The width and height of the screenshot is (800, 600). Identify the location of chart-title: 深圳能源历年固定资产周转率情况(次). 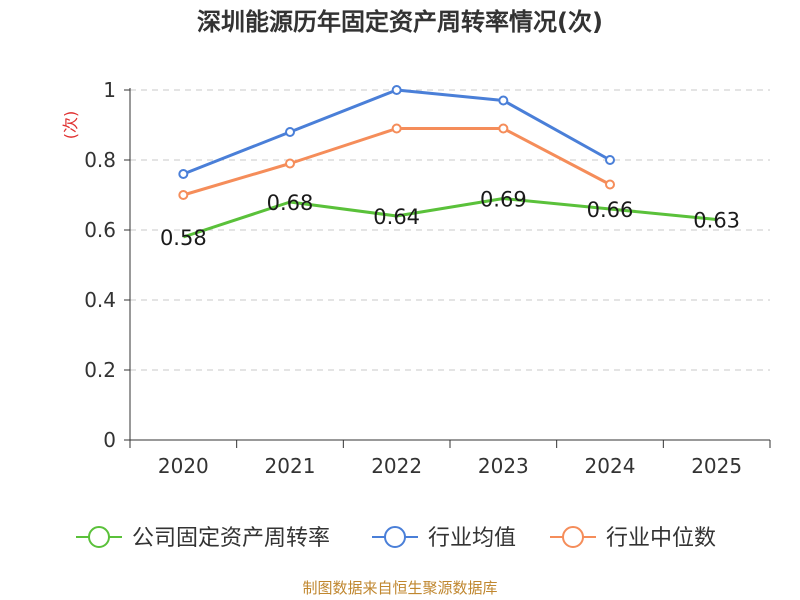
(400, 22).